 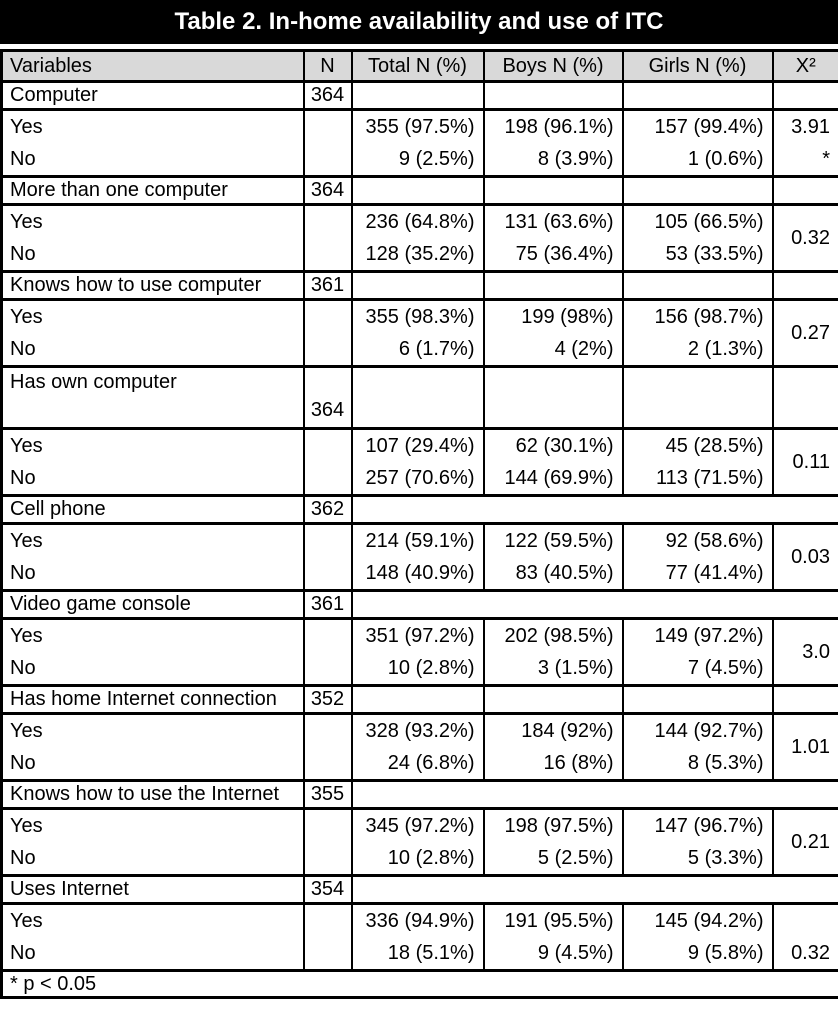 I want to click on table-row: Computer 364, so click(x=419, y=95).